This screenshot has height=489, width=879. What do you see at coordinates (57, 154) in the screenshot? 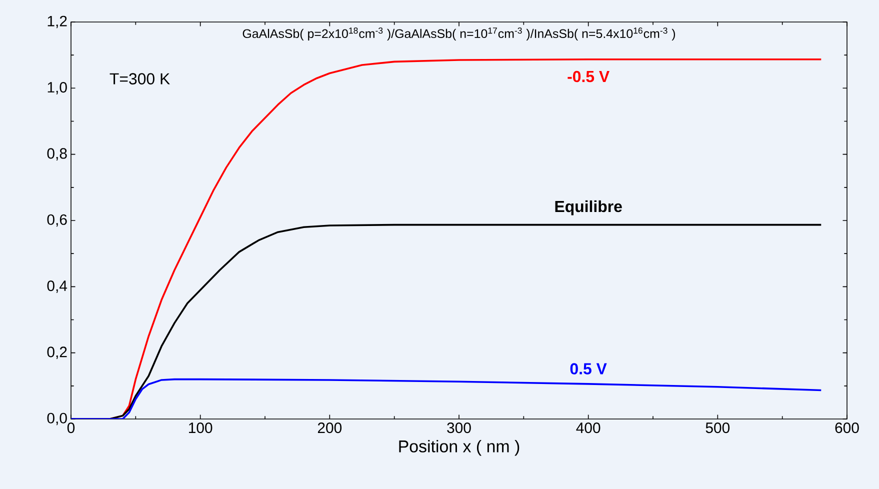
I see `y-tick-label: 0,8` at bounding box center [57, 154].